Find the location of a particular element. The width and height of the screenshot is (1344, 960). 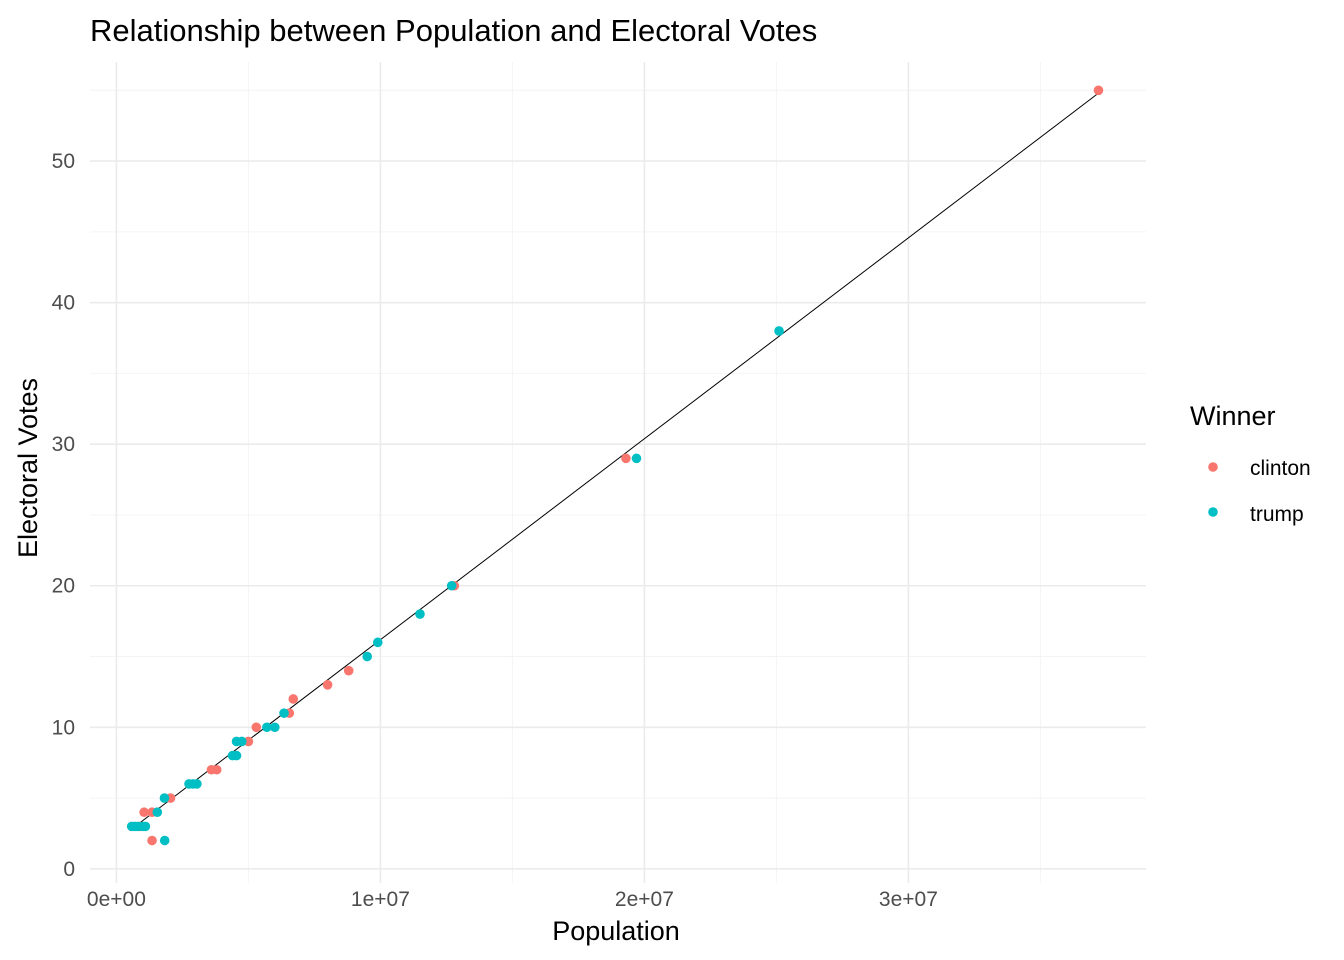

y-tick-label: 30 is located at coordinates (63, 444).